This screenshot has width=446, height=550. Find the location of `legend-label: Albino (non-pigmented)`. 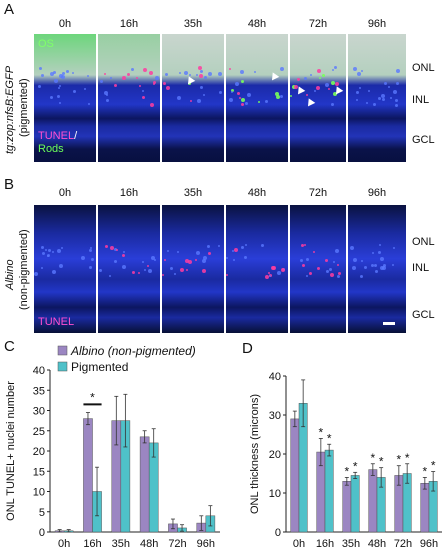

legend-label: Albino (non-pigmented) is located at coordinates (133, 351).